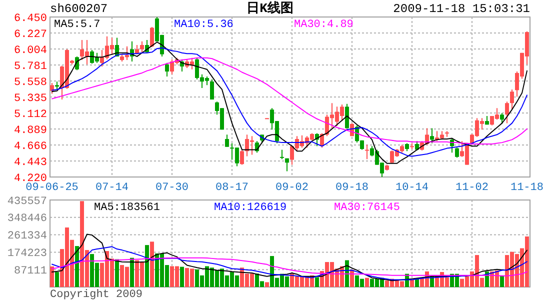 Image resolution: width=545 pixels, height=300 pixels. What do you see at coordinates (367, 208) in the screenshot?
I see `text: MA30:76145` at bounding box center [367, 208].